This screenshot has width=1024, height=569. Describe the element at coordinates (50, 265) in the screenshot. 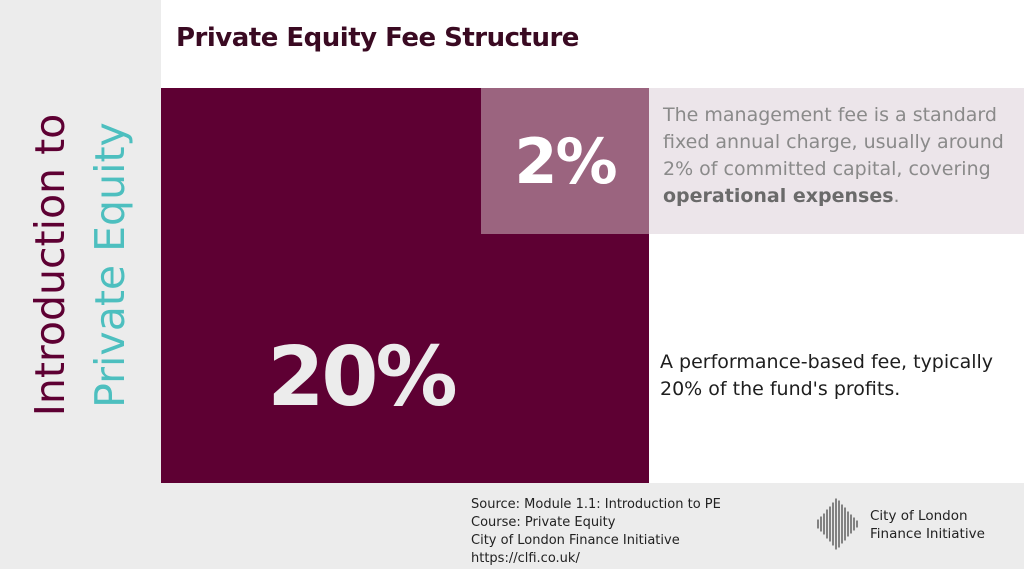

I see `vertical-title-line1: Introduction to` at that location.